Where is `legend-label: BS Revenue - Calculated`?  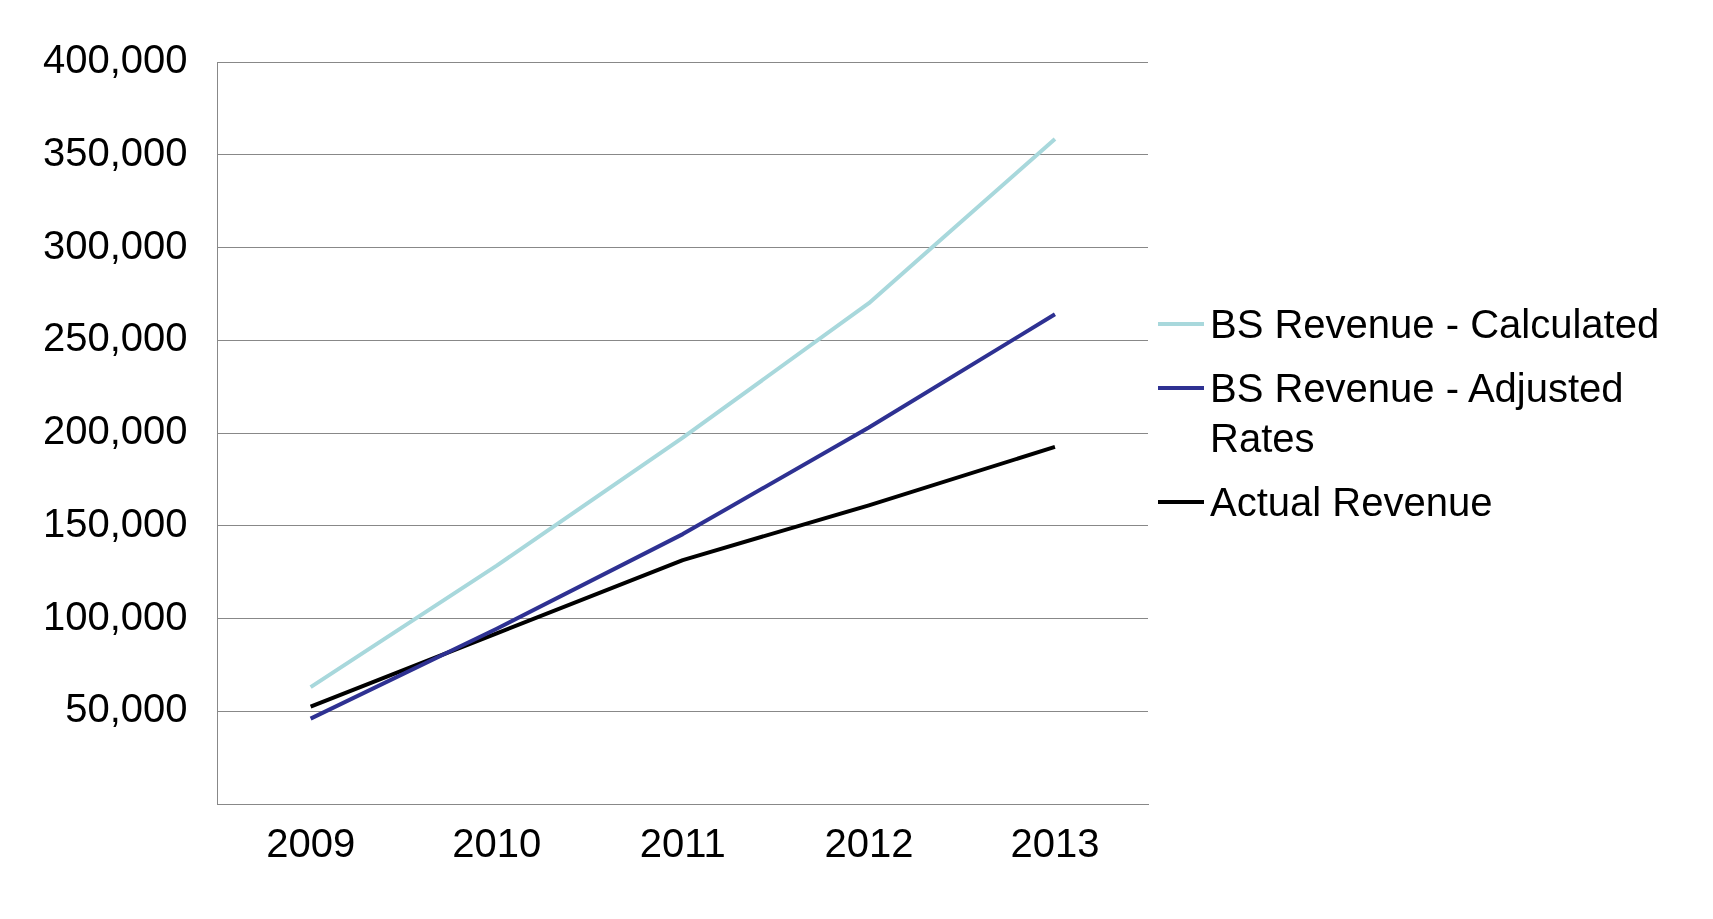 legend-label: BS Revenue - Calculated is located at coordinates (1435, 324).